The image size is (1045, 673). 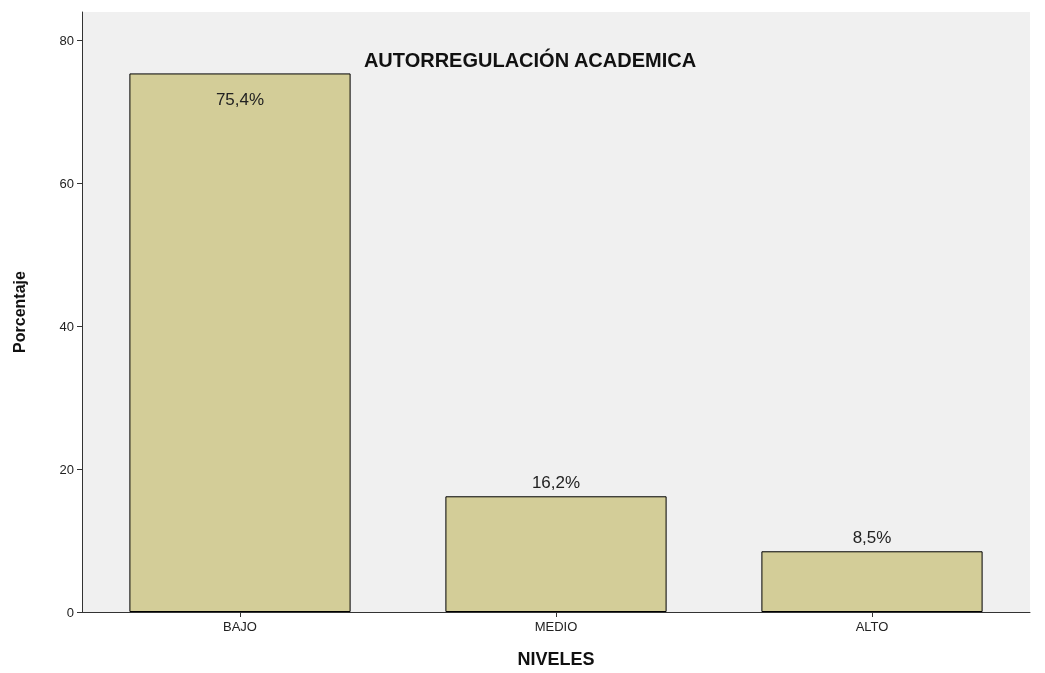 What do you see at coordinates (70, 612) in the screenshot?
I see `y-tick-label: 0` at bounding box center [70, 612].